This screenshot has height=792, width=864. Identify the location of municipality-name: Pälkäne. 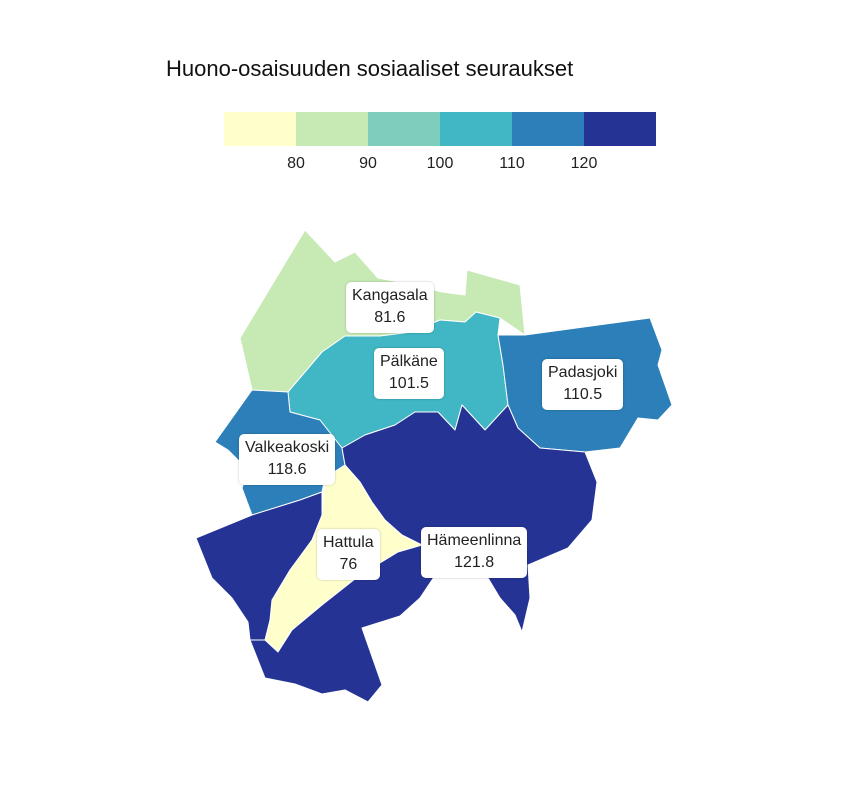
(409, 361).